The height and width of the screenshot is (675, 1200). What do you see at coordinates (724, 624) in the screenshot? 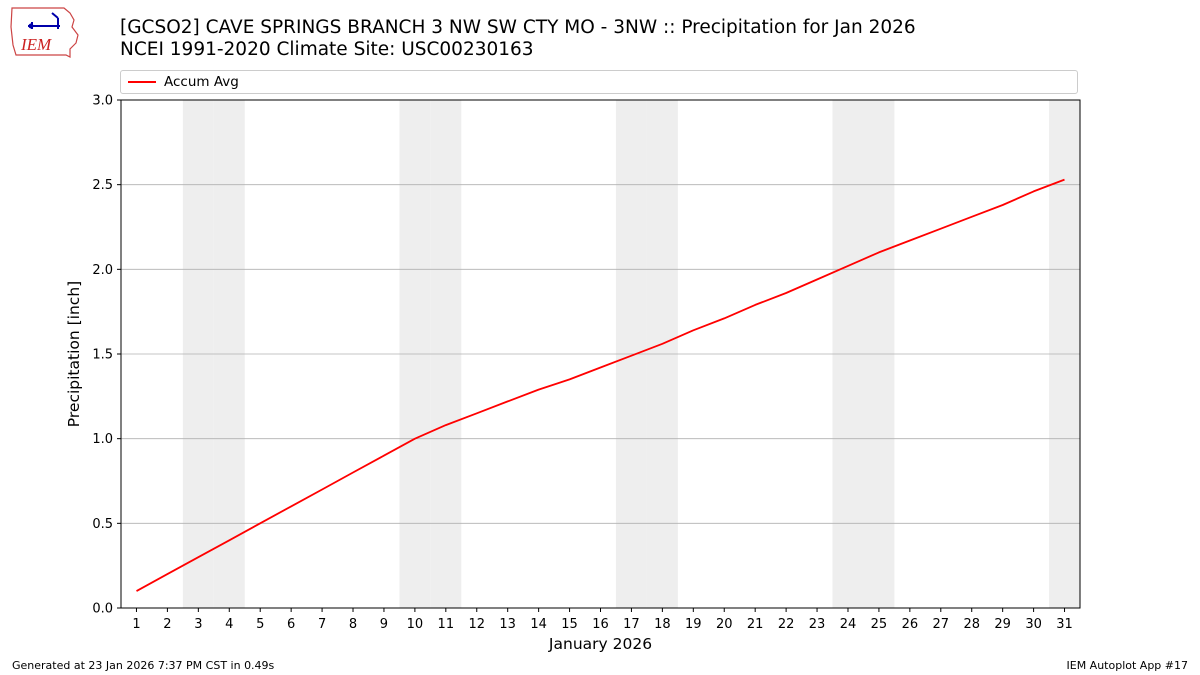
I see `x-tick-label: 20` at bounding box center [724, 624].